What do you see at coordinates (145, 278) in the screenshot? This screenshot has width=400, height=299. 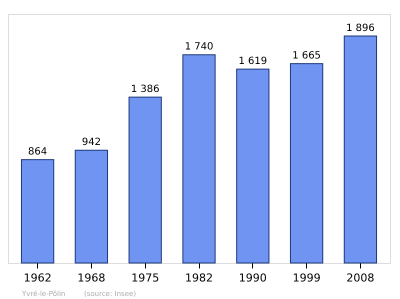 I see `x-tick-label: 1975` at bounding box center [145, 278].